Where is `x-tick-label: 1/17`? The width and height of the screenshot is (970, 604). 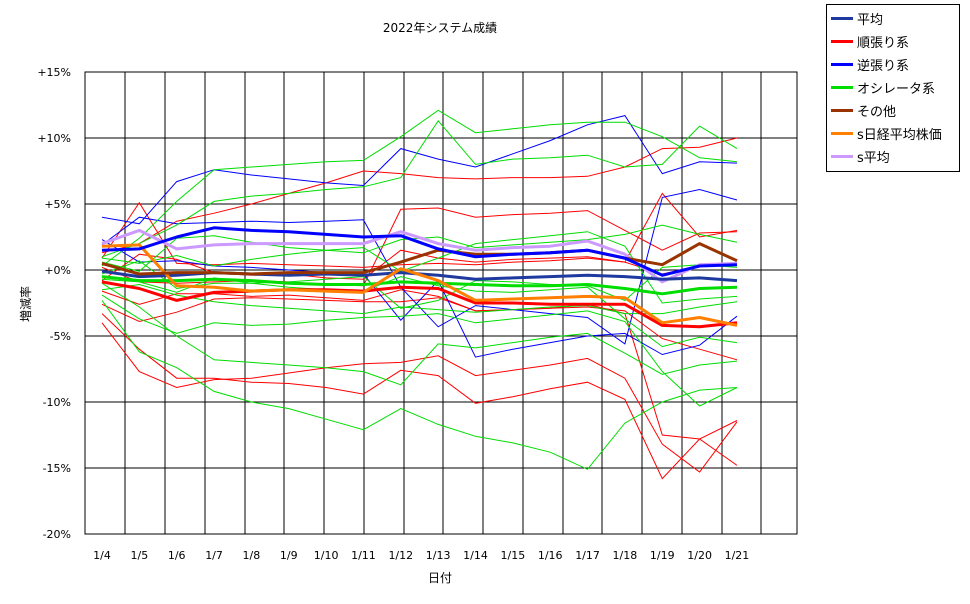
x-tick-label: 1/17 is located at coordinates (587, 555).